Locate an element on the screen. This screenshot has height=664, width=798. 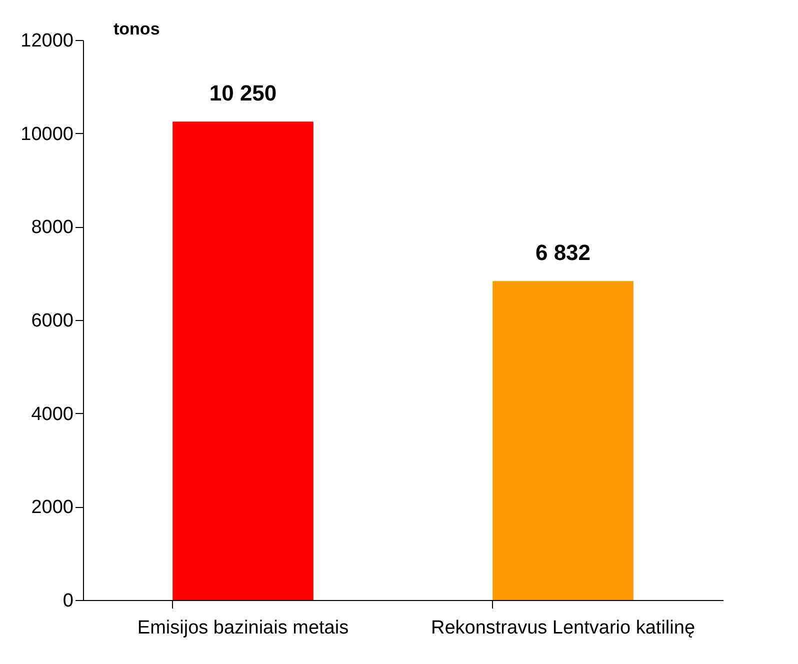
y-tick-label: 10000 is located at coordinates (47, 134).